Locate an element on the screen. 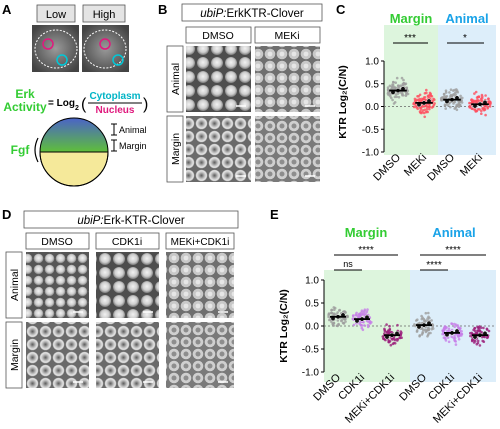  axis-c: 1.0 0.5 0.0 -0.5 -1.0 is located at coordinates (373, 108).